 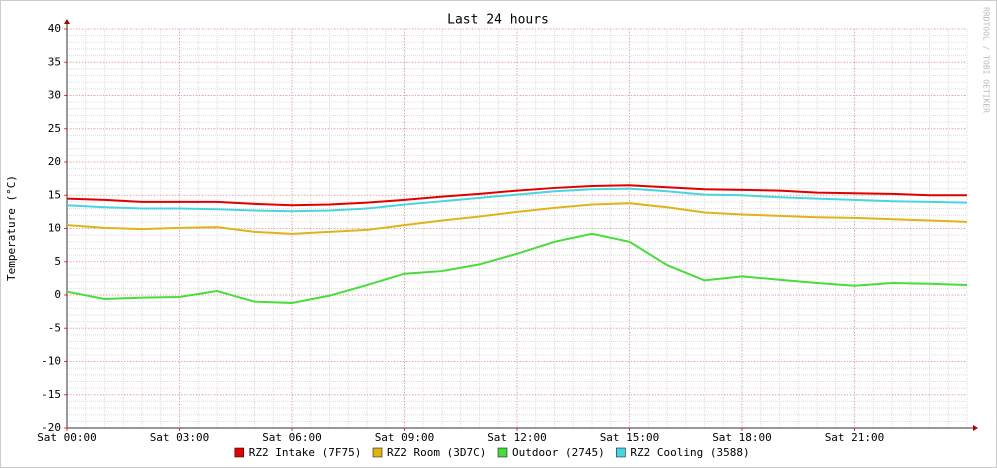 What do you see at coordinates (292, 437) in the screenshot?
I see `x-tick-label: Sat 06:00` at bounding box center [292, 437].